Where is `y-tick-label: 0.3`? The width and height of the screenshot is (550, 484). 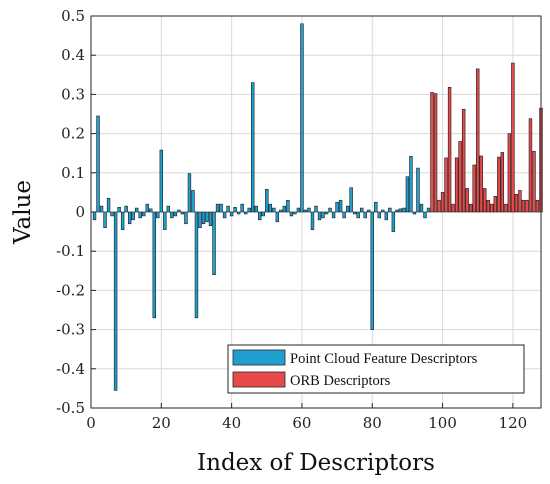
y-tick-label: 0.3 is located at coordinates (73, 94).